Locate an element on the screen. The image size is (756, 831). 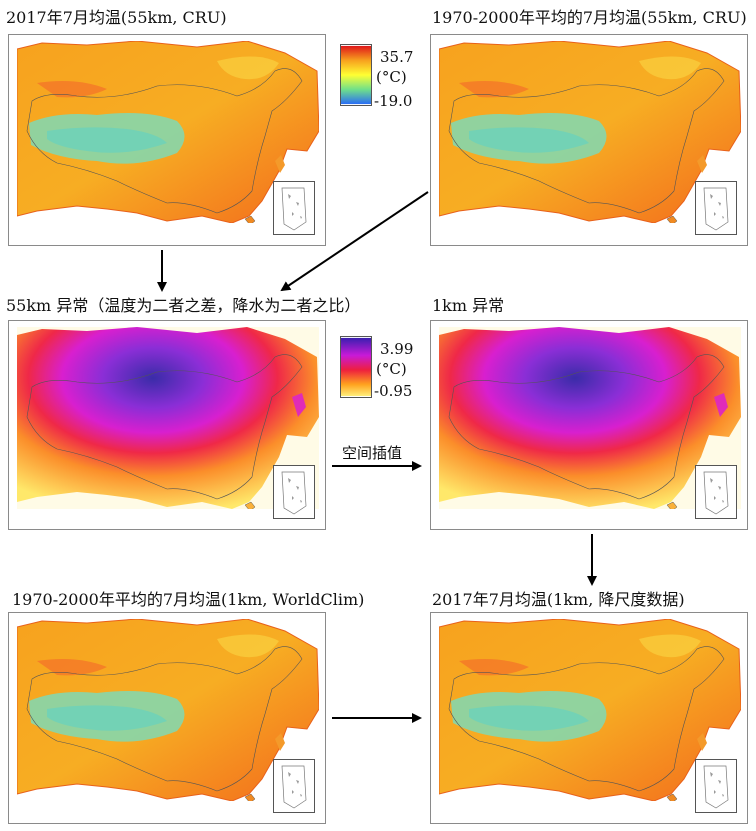
map-panel-1970-2000-worldclim is located at coordinates (167, 718).